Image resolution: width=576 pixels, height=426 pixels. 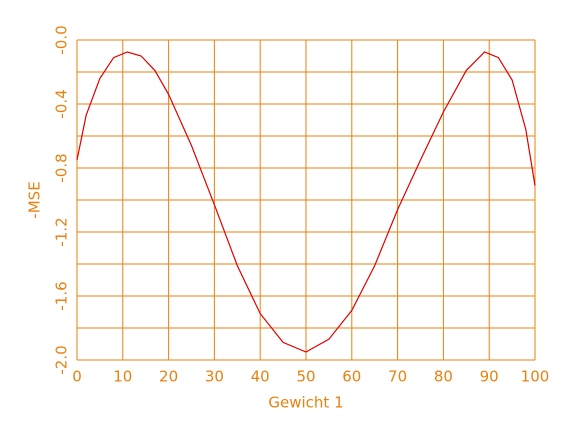 I want to click on y-tick-label: -1.6, so click(x=62, y=295).